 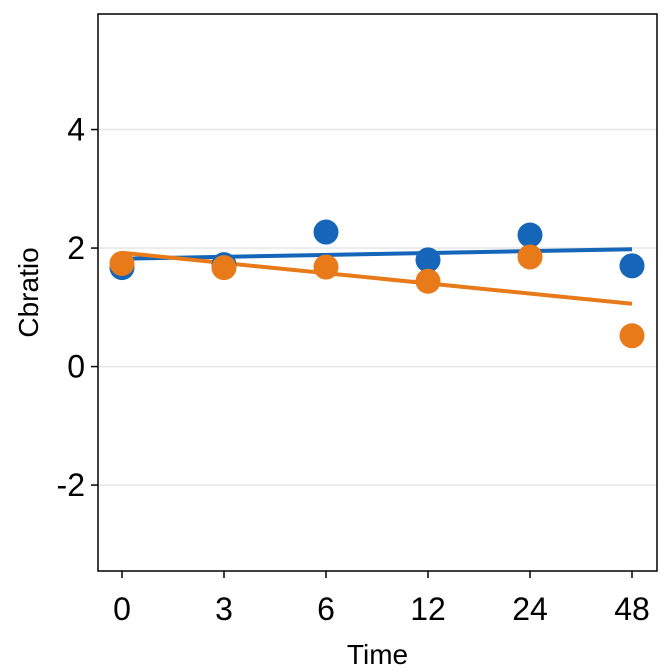 I want to click on y-axis-title: Cbratio, so click(x=28, y=292).